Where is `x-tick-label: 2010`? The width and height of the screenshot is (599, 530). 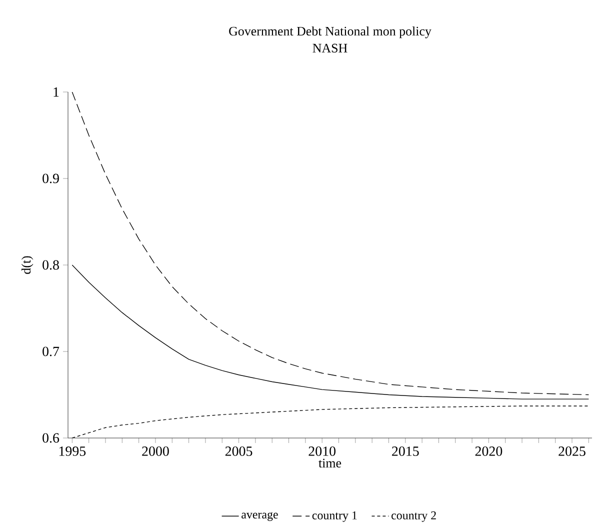
x-tick-label: 2010 is located at coordinates (322, 451).